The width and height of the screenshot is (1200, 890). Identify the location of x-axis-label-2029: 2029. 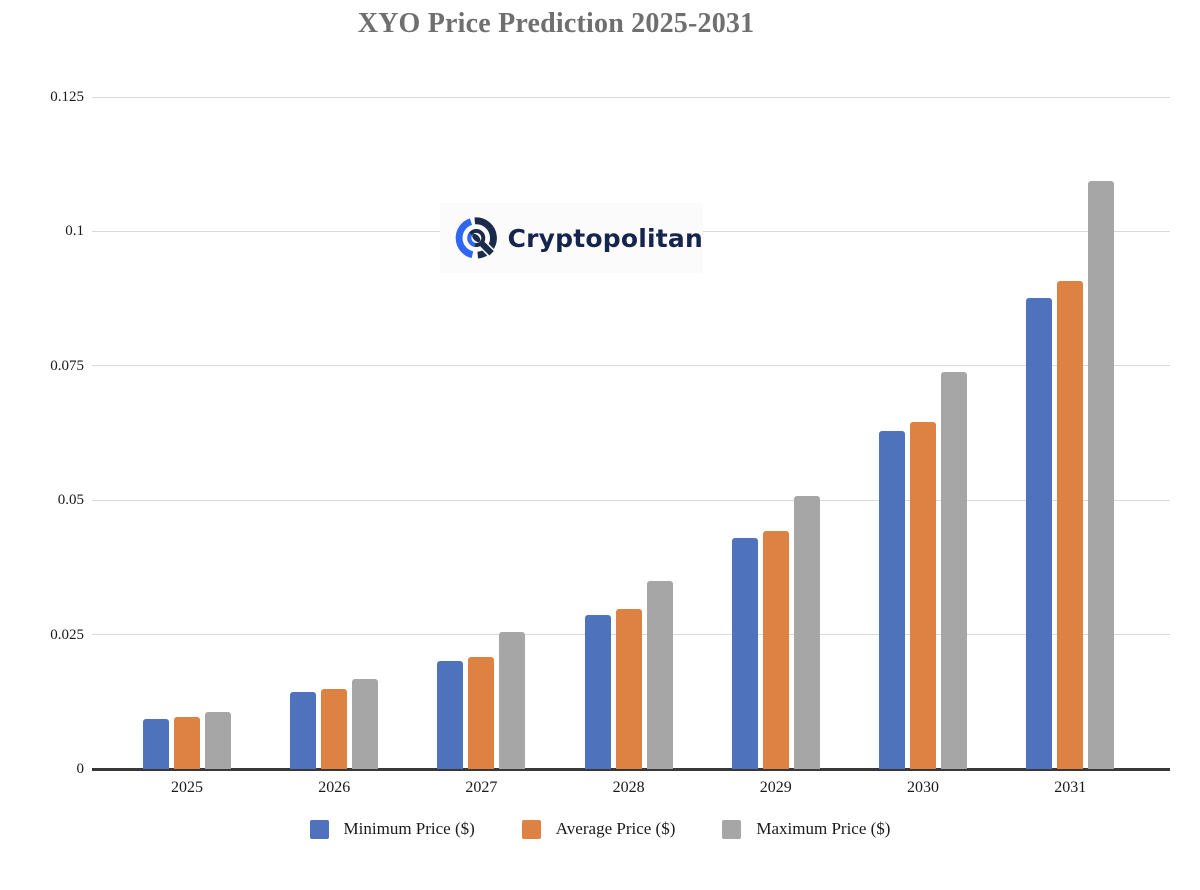
(775, 787).